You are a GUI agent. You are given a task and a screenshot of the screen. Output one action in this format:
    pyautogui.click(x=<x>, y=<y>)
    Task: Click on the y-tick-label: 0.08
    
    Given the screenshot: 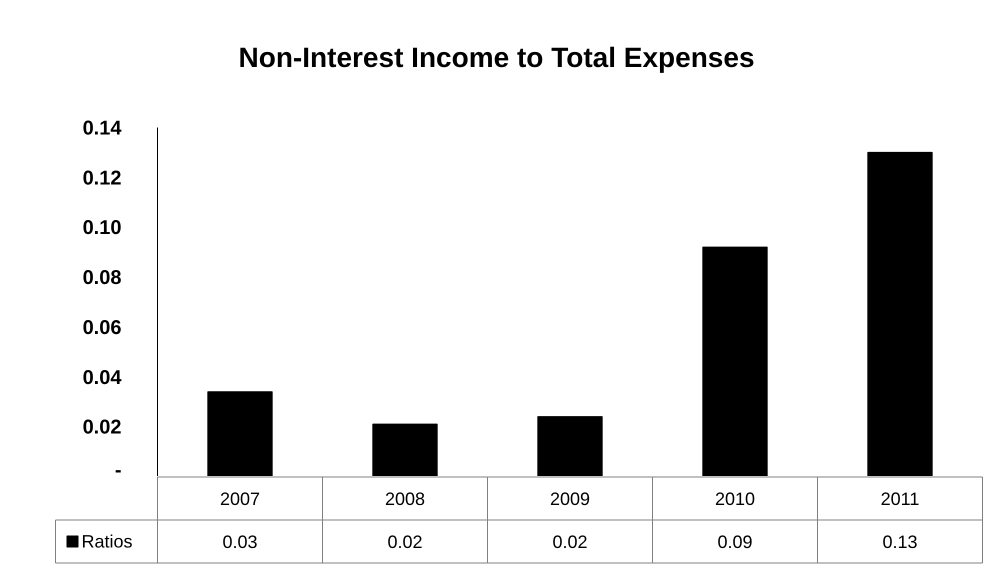 What is the action you would take?
    pyautogui.click(x=102, y=278)
    